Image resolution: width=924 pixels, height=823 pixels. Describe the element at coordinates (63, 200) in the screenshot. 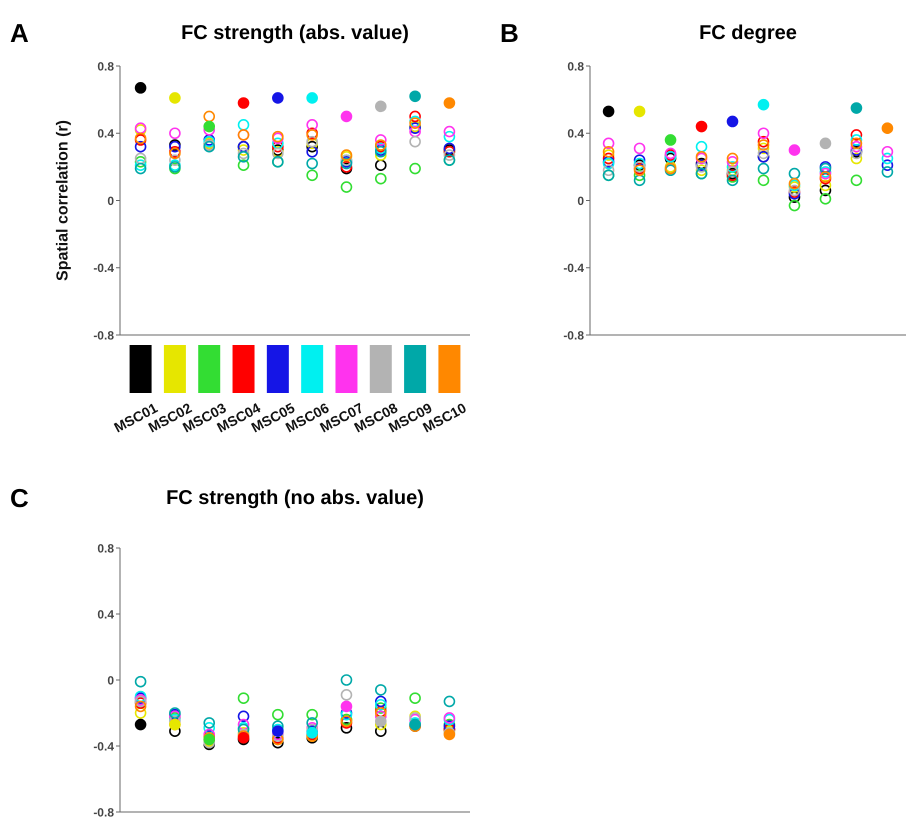

I see `y-axis-title: Spatial correlation (r)` at that location.